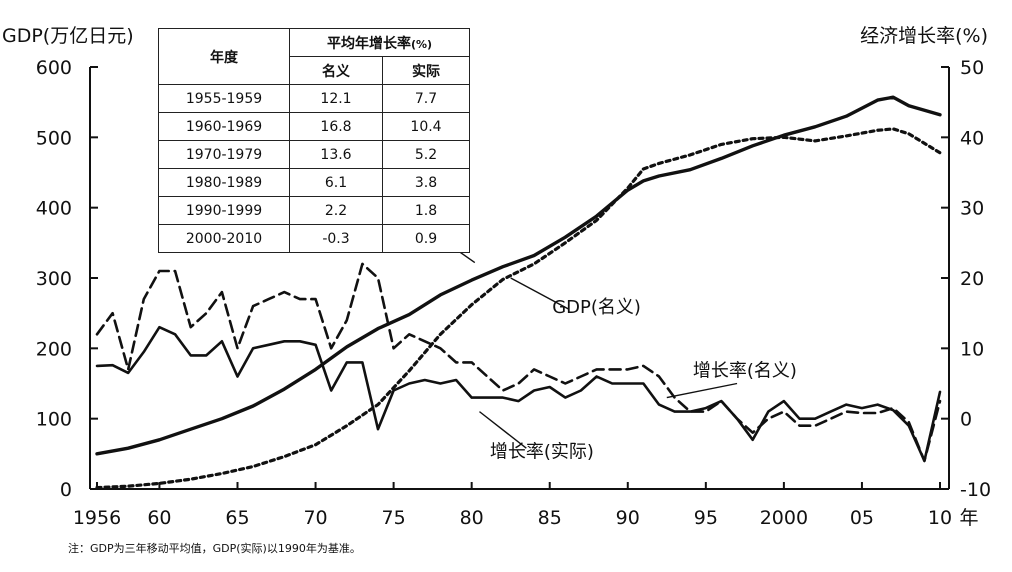  Describe the element at coordinates (336, 126) in the screenshot. I see `table-cell-nominal: 16.8` at that location.